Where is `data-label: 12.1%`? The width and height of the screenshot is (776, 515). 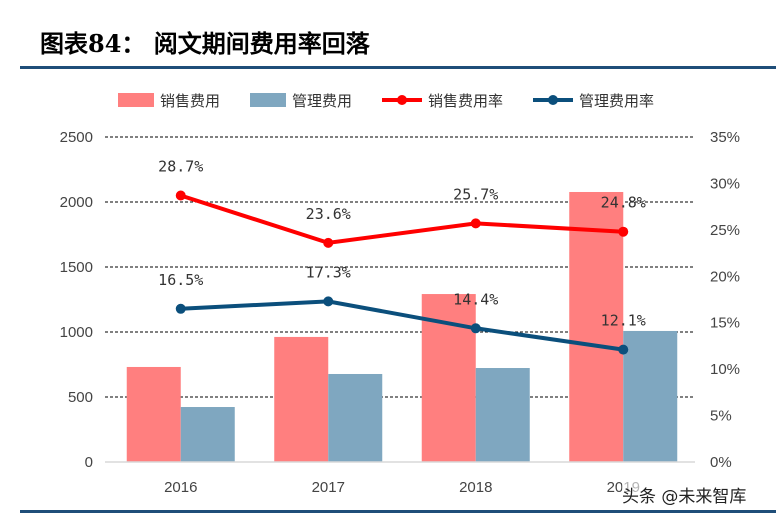
data-label: 12.1% is located at coordinates (623, 321).